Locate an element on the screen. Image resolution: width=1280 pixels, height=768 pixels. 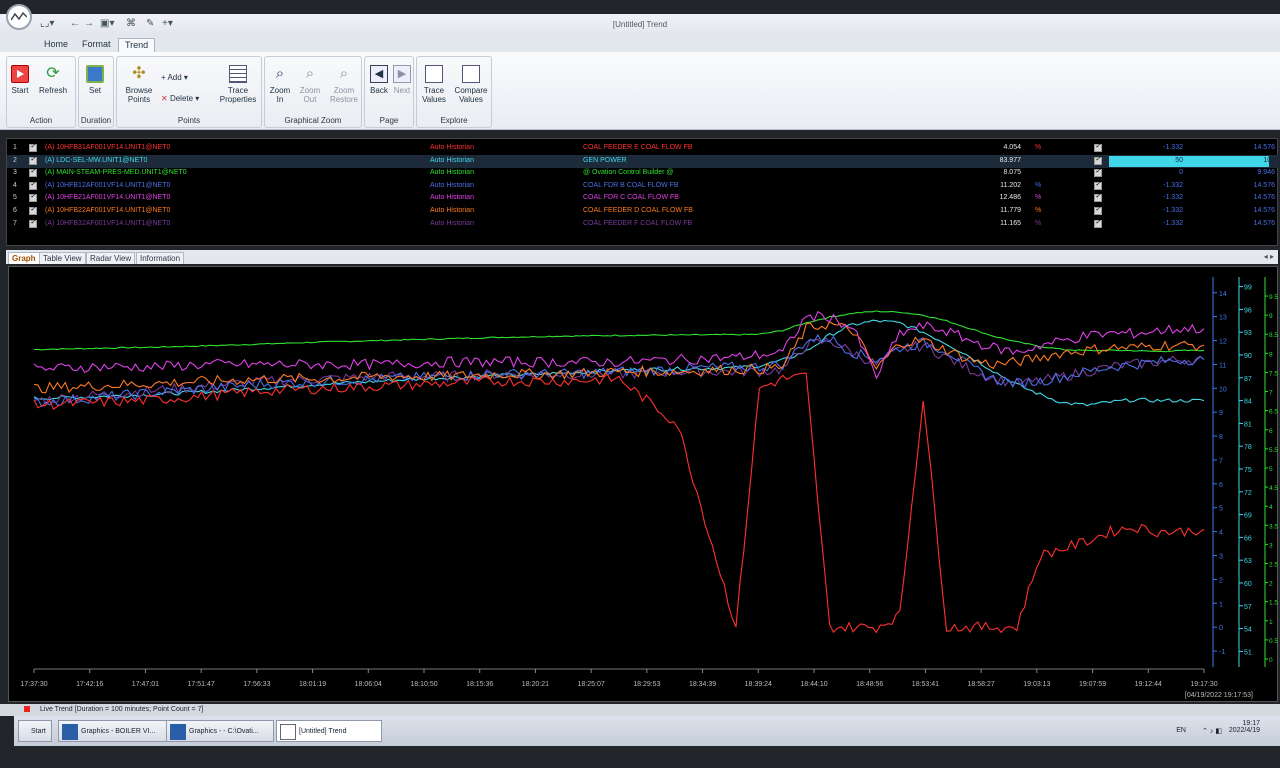
group-points-label: Points is located at coordinates (189, 120).